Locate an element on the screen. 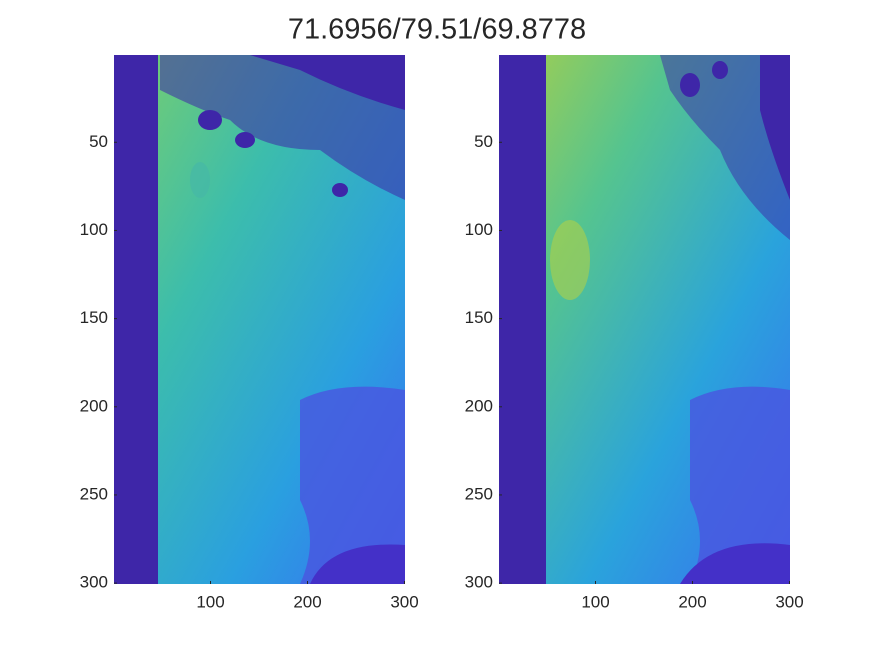  figure-title: 71.6956/79.51/69.8778 is located at coordinates (437, 30).